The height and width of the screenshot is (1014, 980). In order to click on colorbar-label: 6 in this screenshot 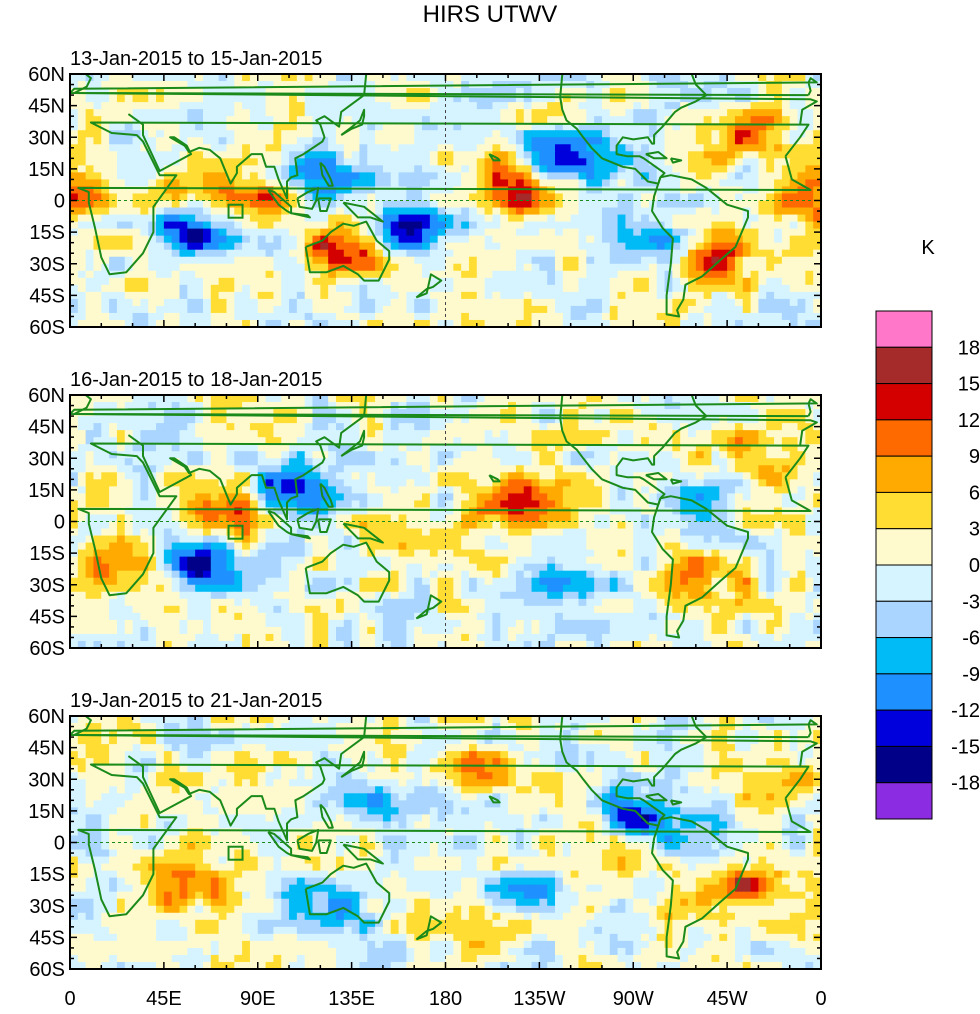, I will do `click(974, 493)`.